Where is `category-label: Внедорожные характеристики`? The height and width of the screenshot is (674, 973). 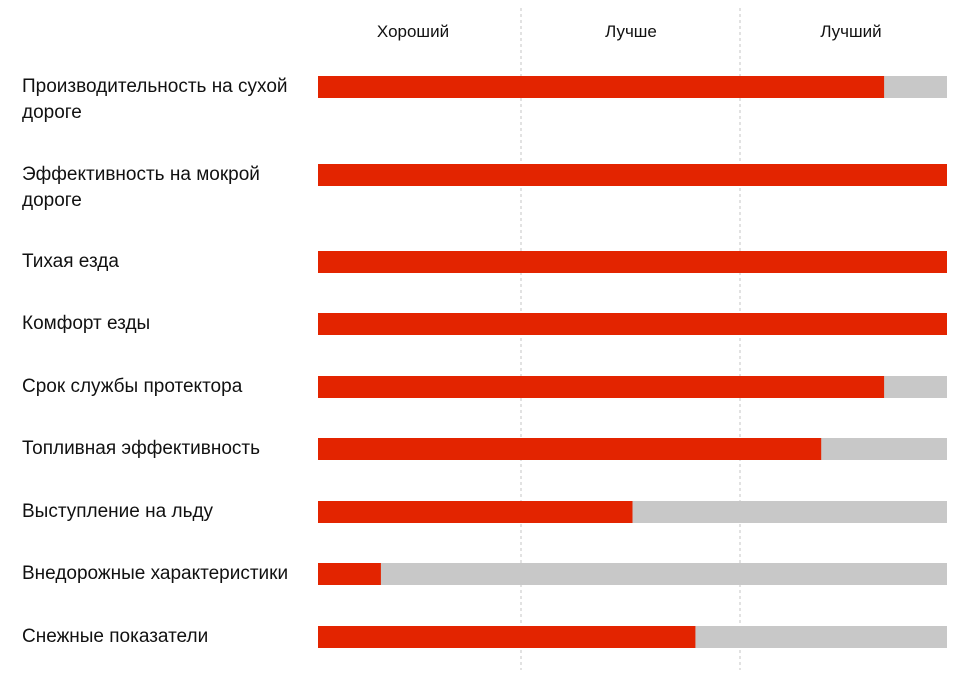
category-label: Внедорожные характеристики is located at coordinates (155, 573).